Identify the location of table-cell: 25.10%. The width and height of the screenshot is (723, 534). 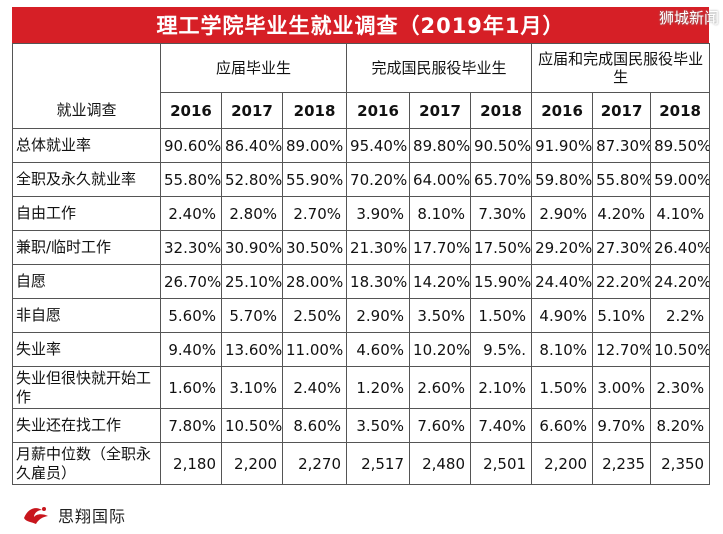
(252, 281).